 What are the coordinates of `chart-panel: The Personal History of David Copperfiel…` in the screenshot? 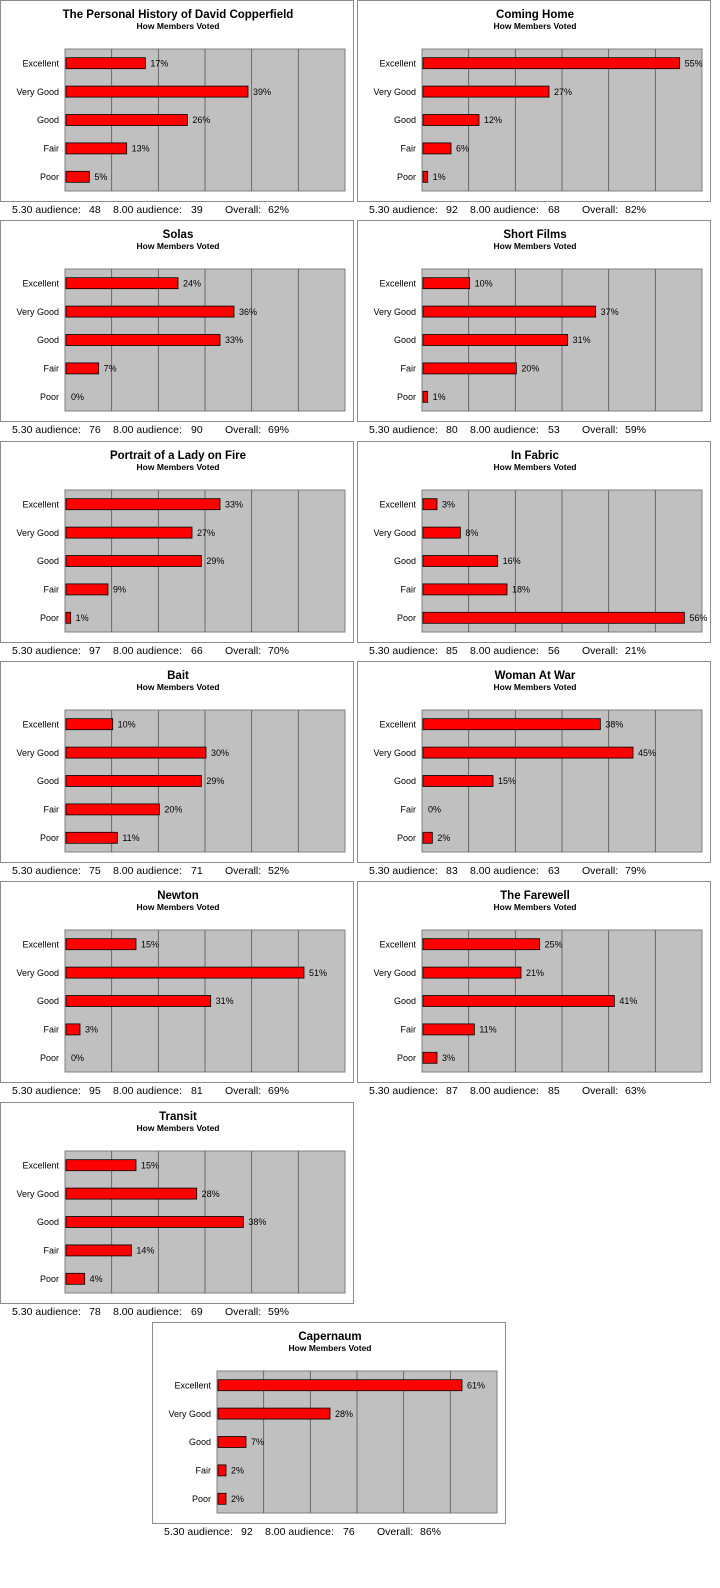 It's located at (177, 101).